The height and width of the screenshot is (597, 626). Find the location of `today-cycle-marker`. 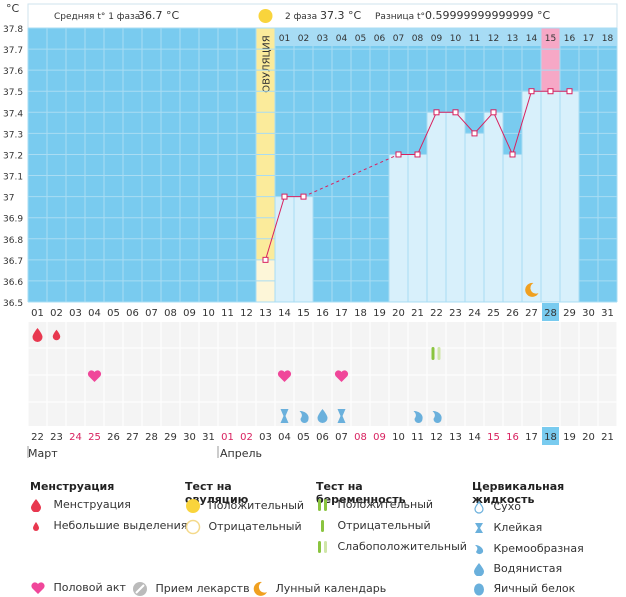

today-cycle-marker is located at coordinates (550, 312).